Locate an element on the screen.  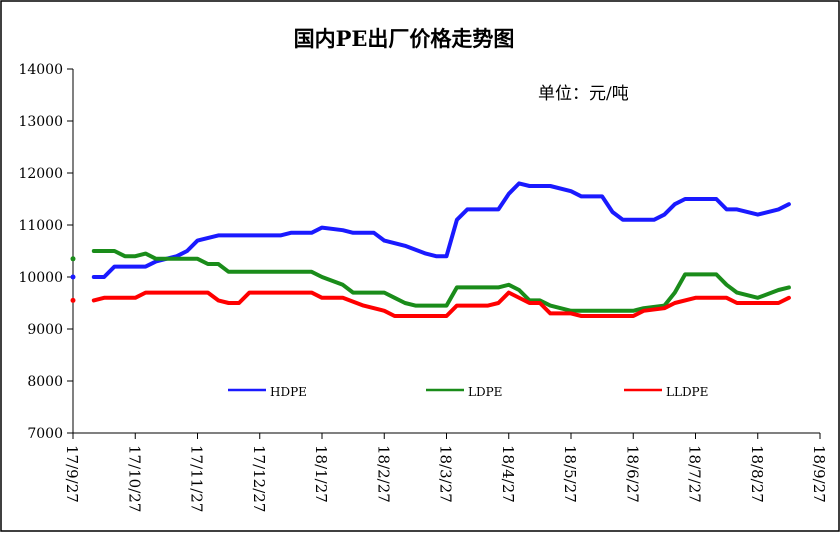
legend-label-ldpe: LDPE is located at coordinates (485, 392).